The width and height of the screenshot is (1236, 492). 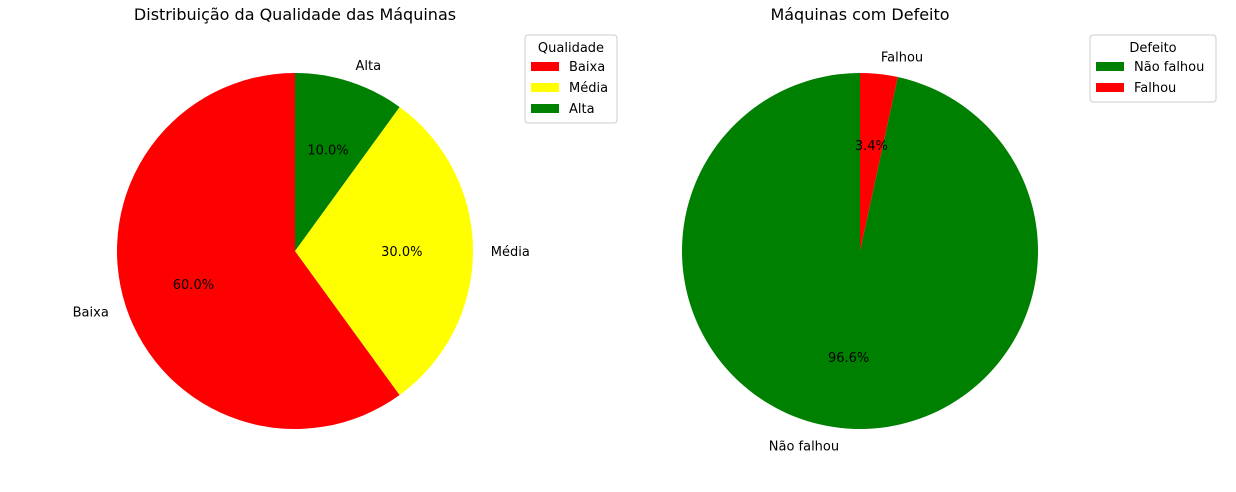 What do you see at coordinates (582, 109) in the screenshot?
I see `legend-label: Alta` at bounding box center [582, 109].